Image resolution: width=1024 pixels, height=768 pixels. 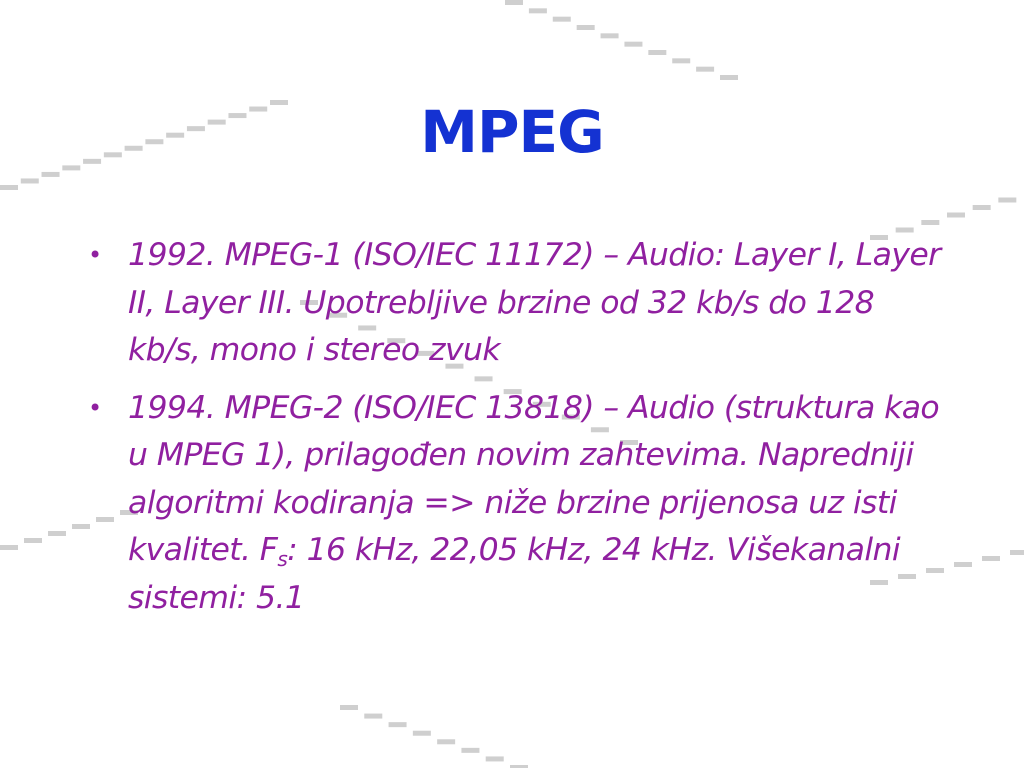 I want to click on subscript: s, so click(x=282, y=559).